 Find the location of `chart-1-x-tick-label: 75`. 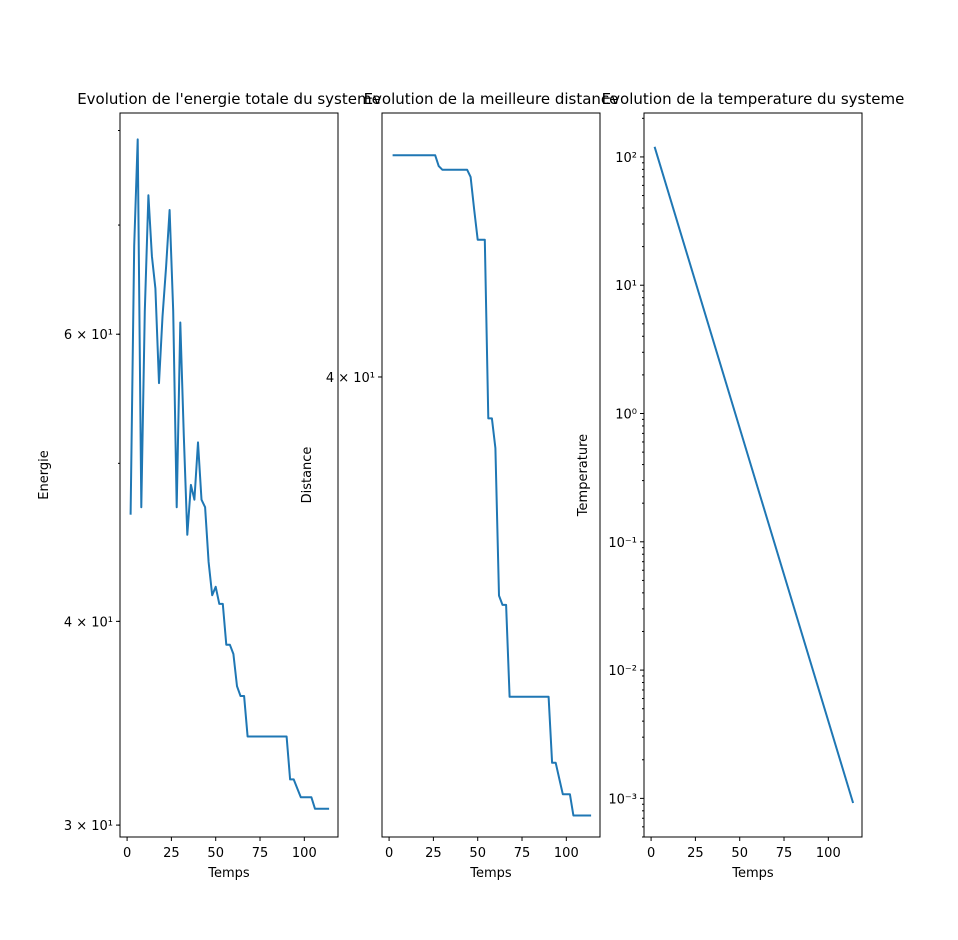

chart-1-x-tick-label: 75 is located at coordinates (260, 853).